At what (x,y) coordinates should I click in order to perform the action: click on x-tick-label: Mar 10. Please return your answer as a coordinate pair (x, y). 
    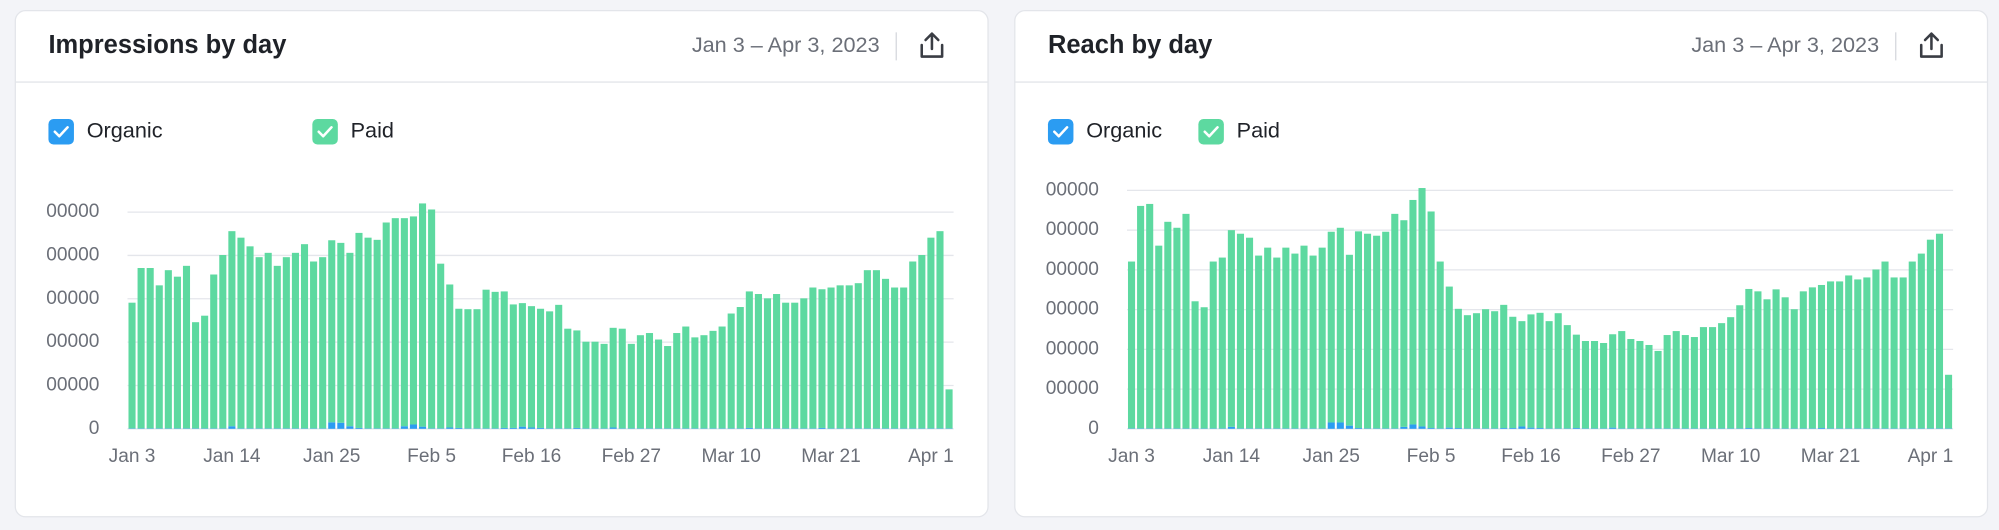
    Looking at the image, I should click on (1730, 456).